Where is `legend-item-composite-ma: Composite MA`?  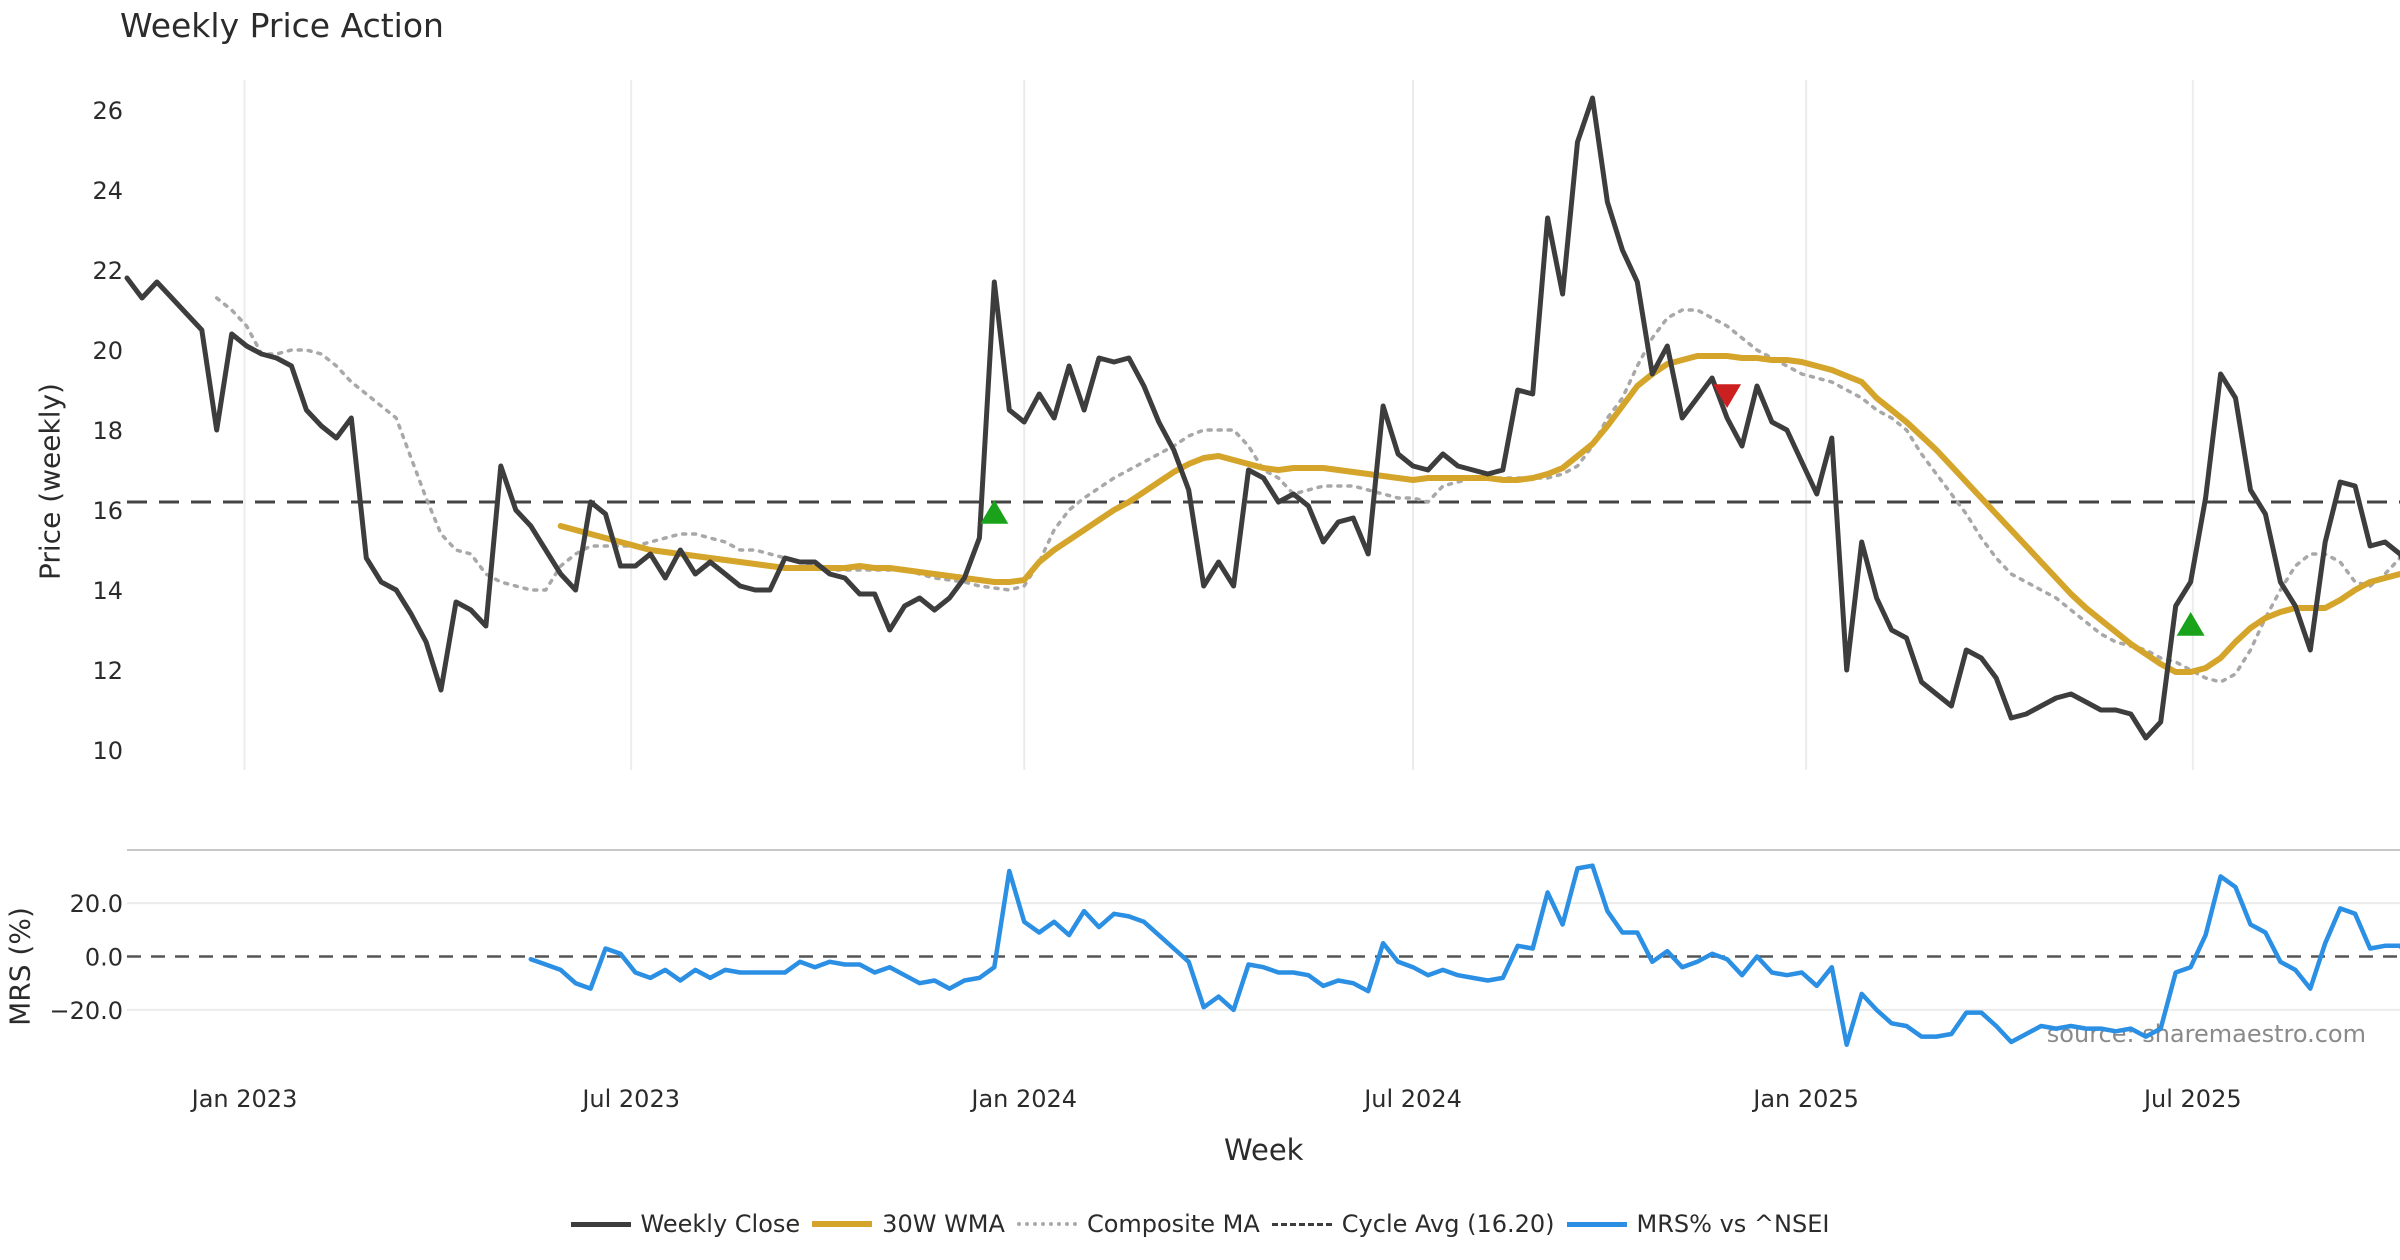
legend-item-composite-ma: Composite MA is located at coordinates (1138, 1224).